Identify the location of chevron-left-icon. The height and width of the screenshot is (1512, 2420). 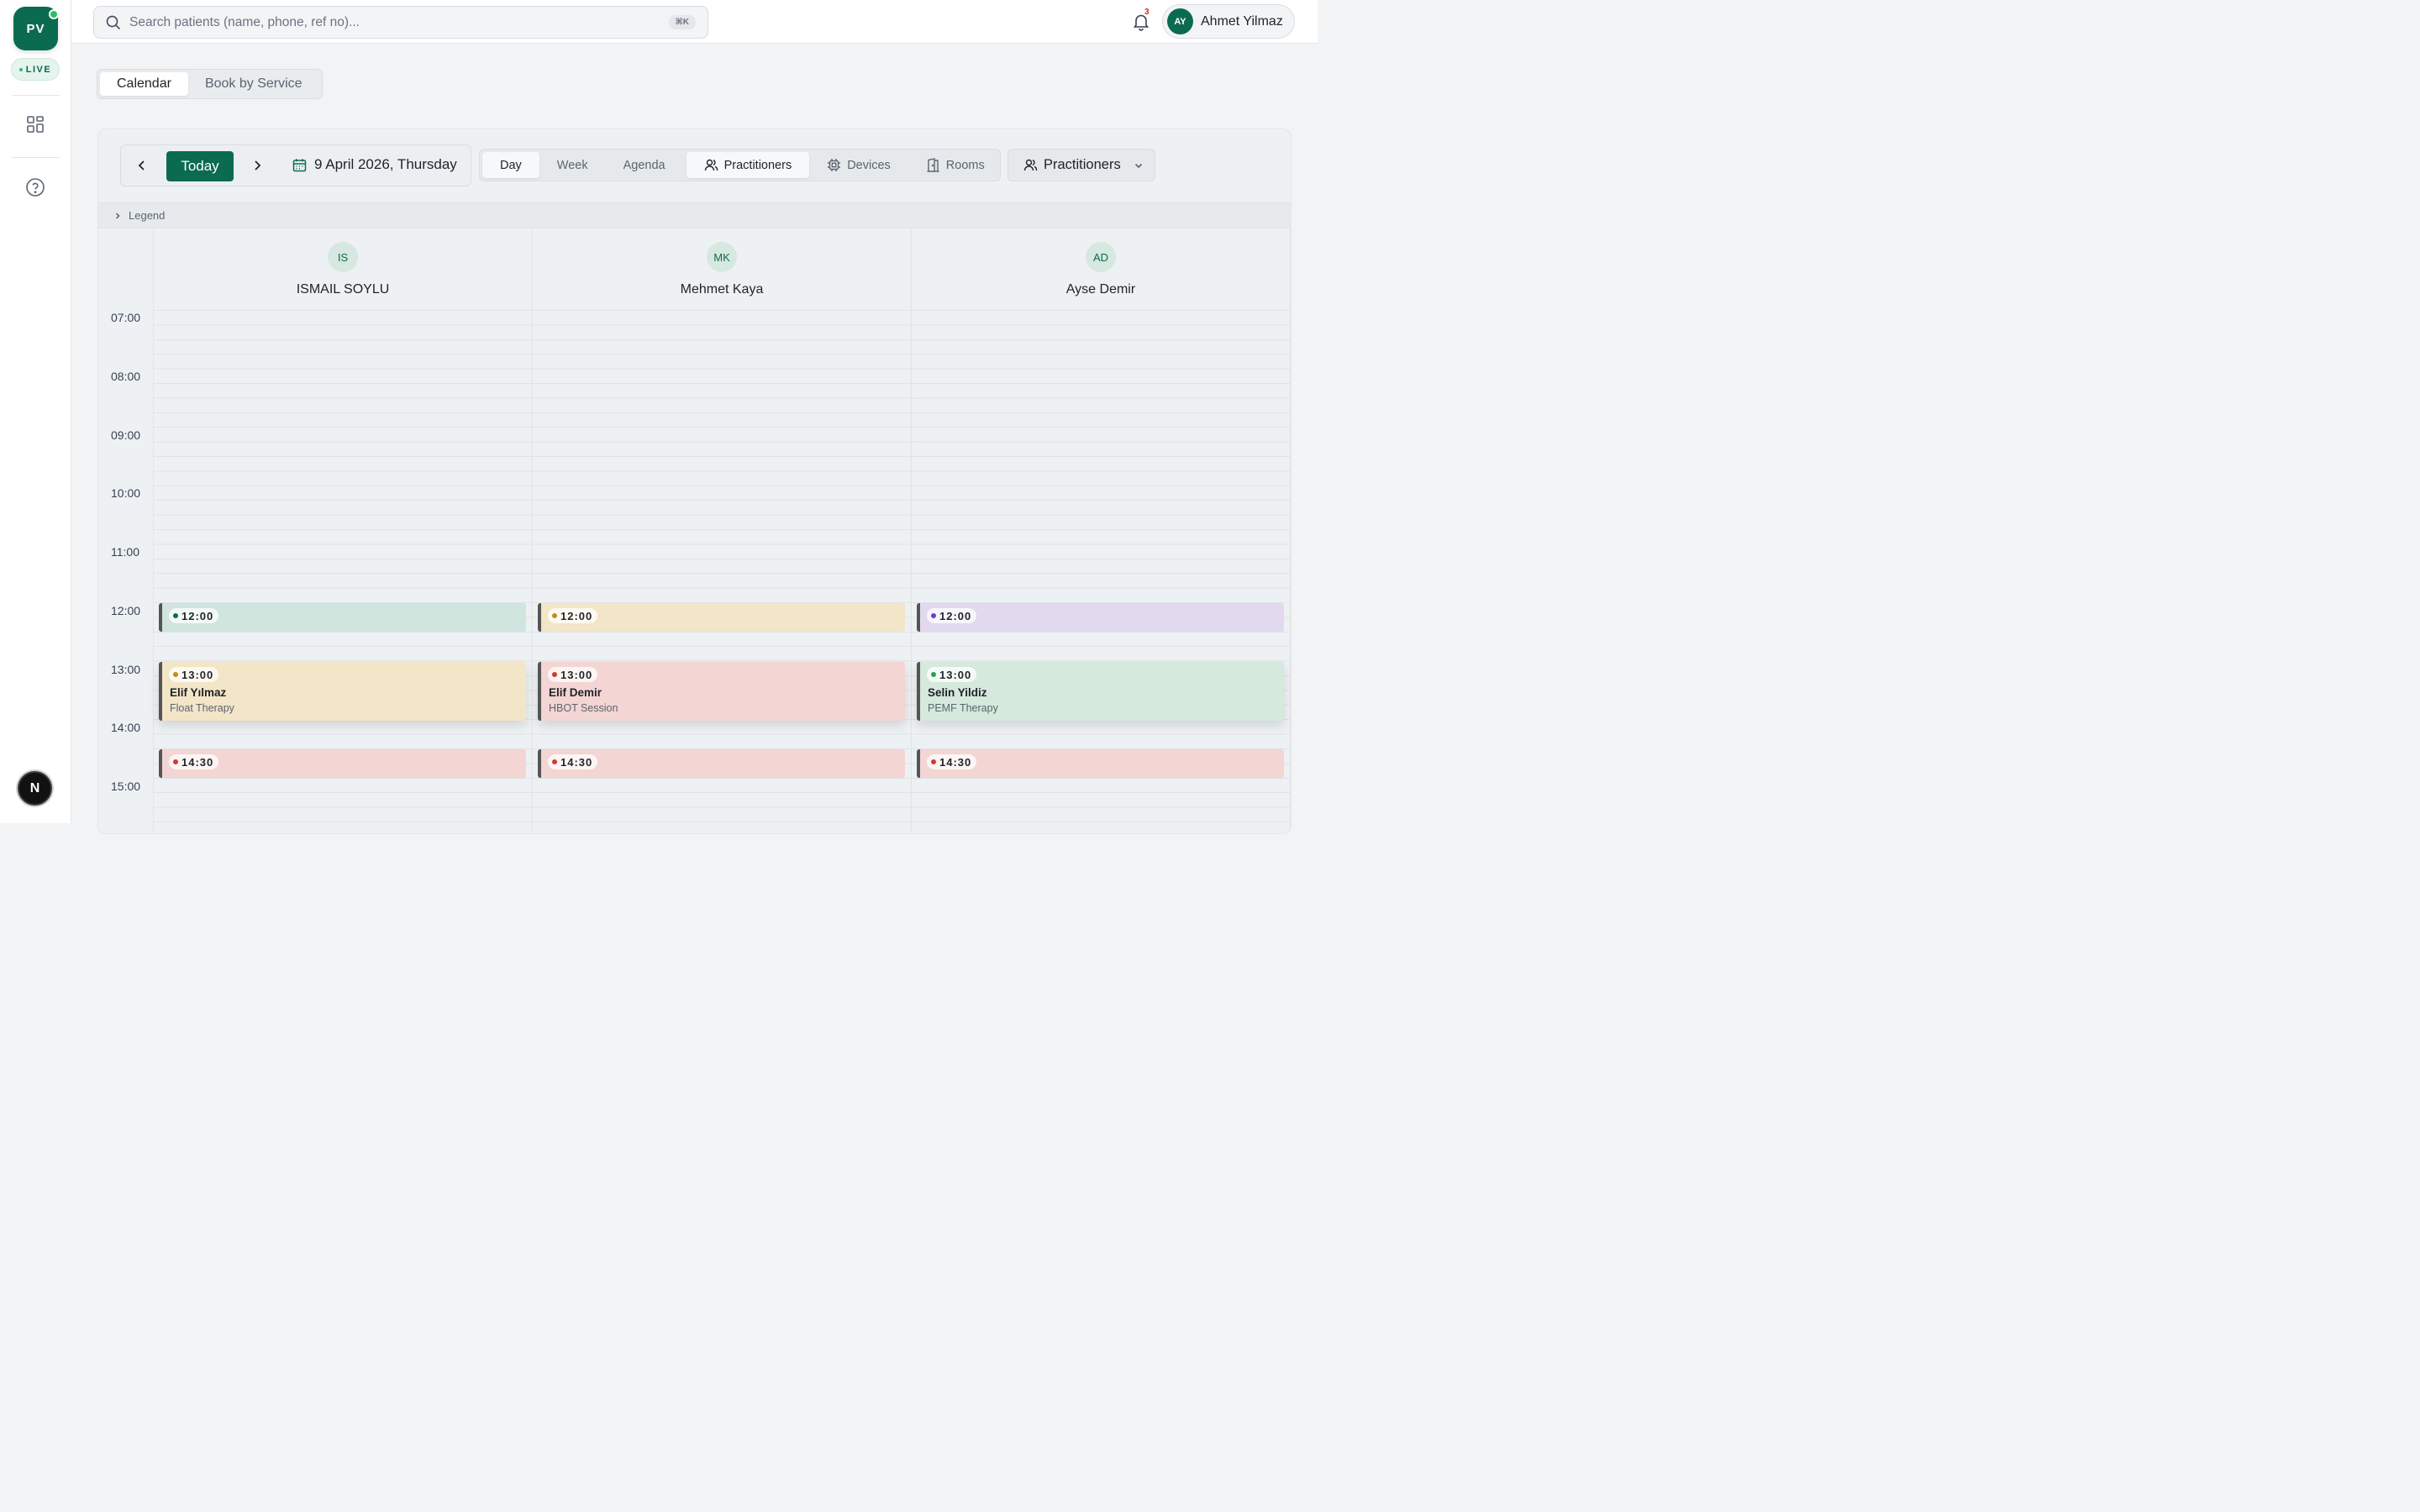
(142, 165).